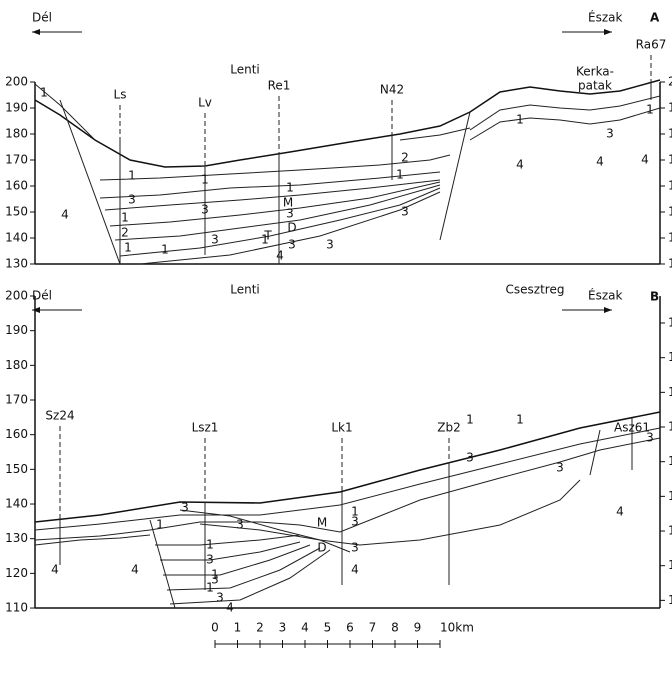 Image resolution: width=672 pixels, height=674 pixels. Describe the element at coordinates (120, 95) in the screenshot. I see `well-name: Ls` at that location.